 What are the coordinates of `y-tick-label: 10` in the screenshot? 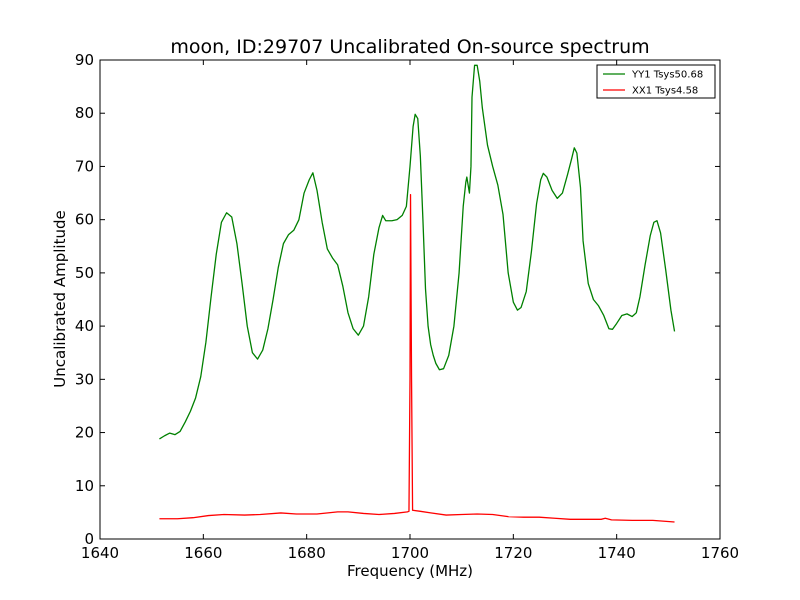 It's located at (84, 486).